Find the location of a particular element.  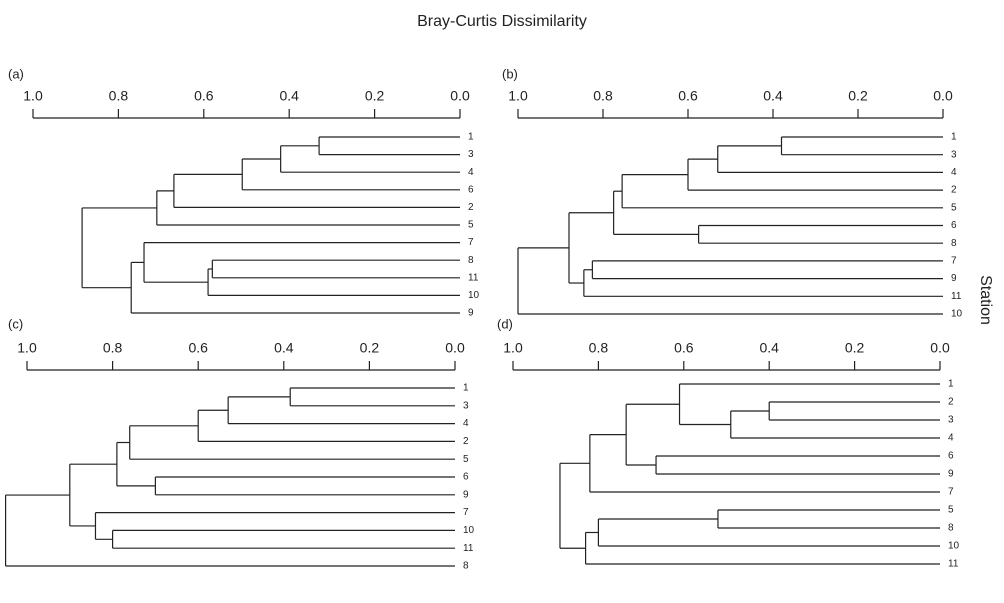

panel-label: (a) is located at coordinates (16, 73).